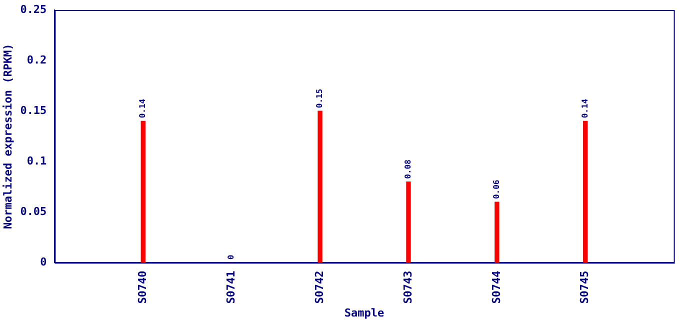  I want to click on data-label: 0, so click(231, 257).